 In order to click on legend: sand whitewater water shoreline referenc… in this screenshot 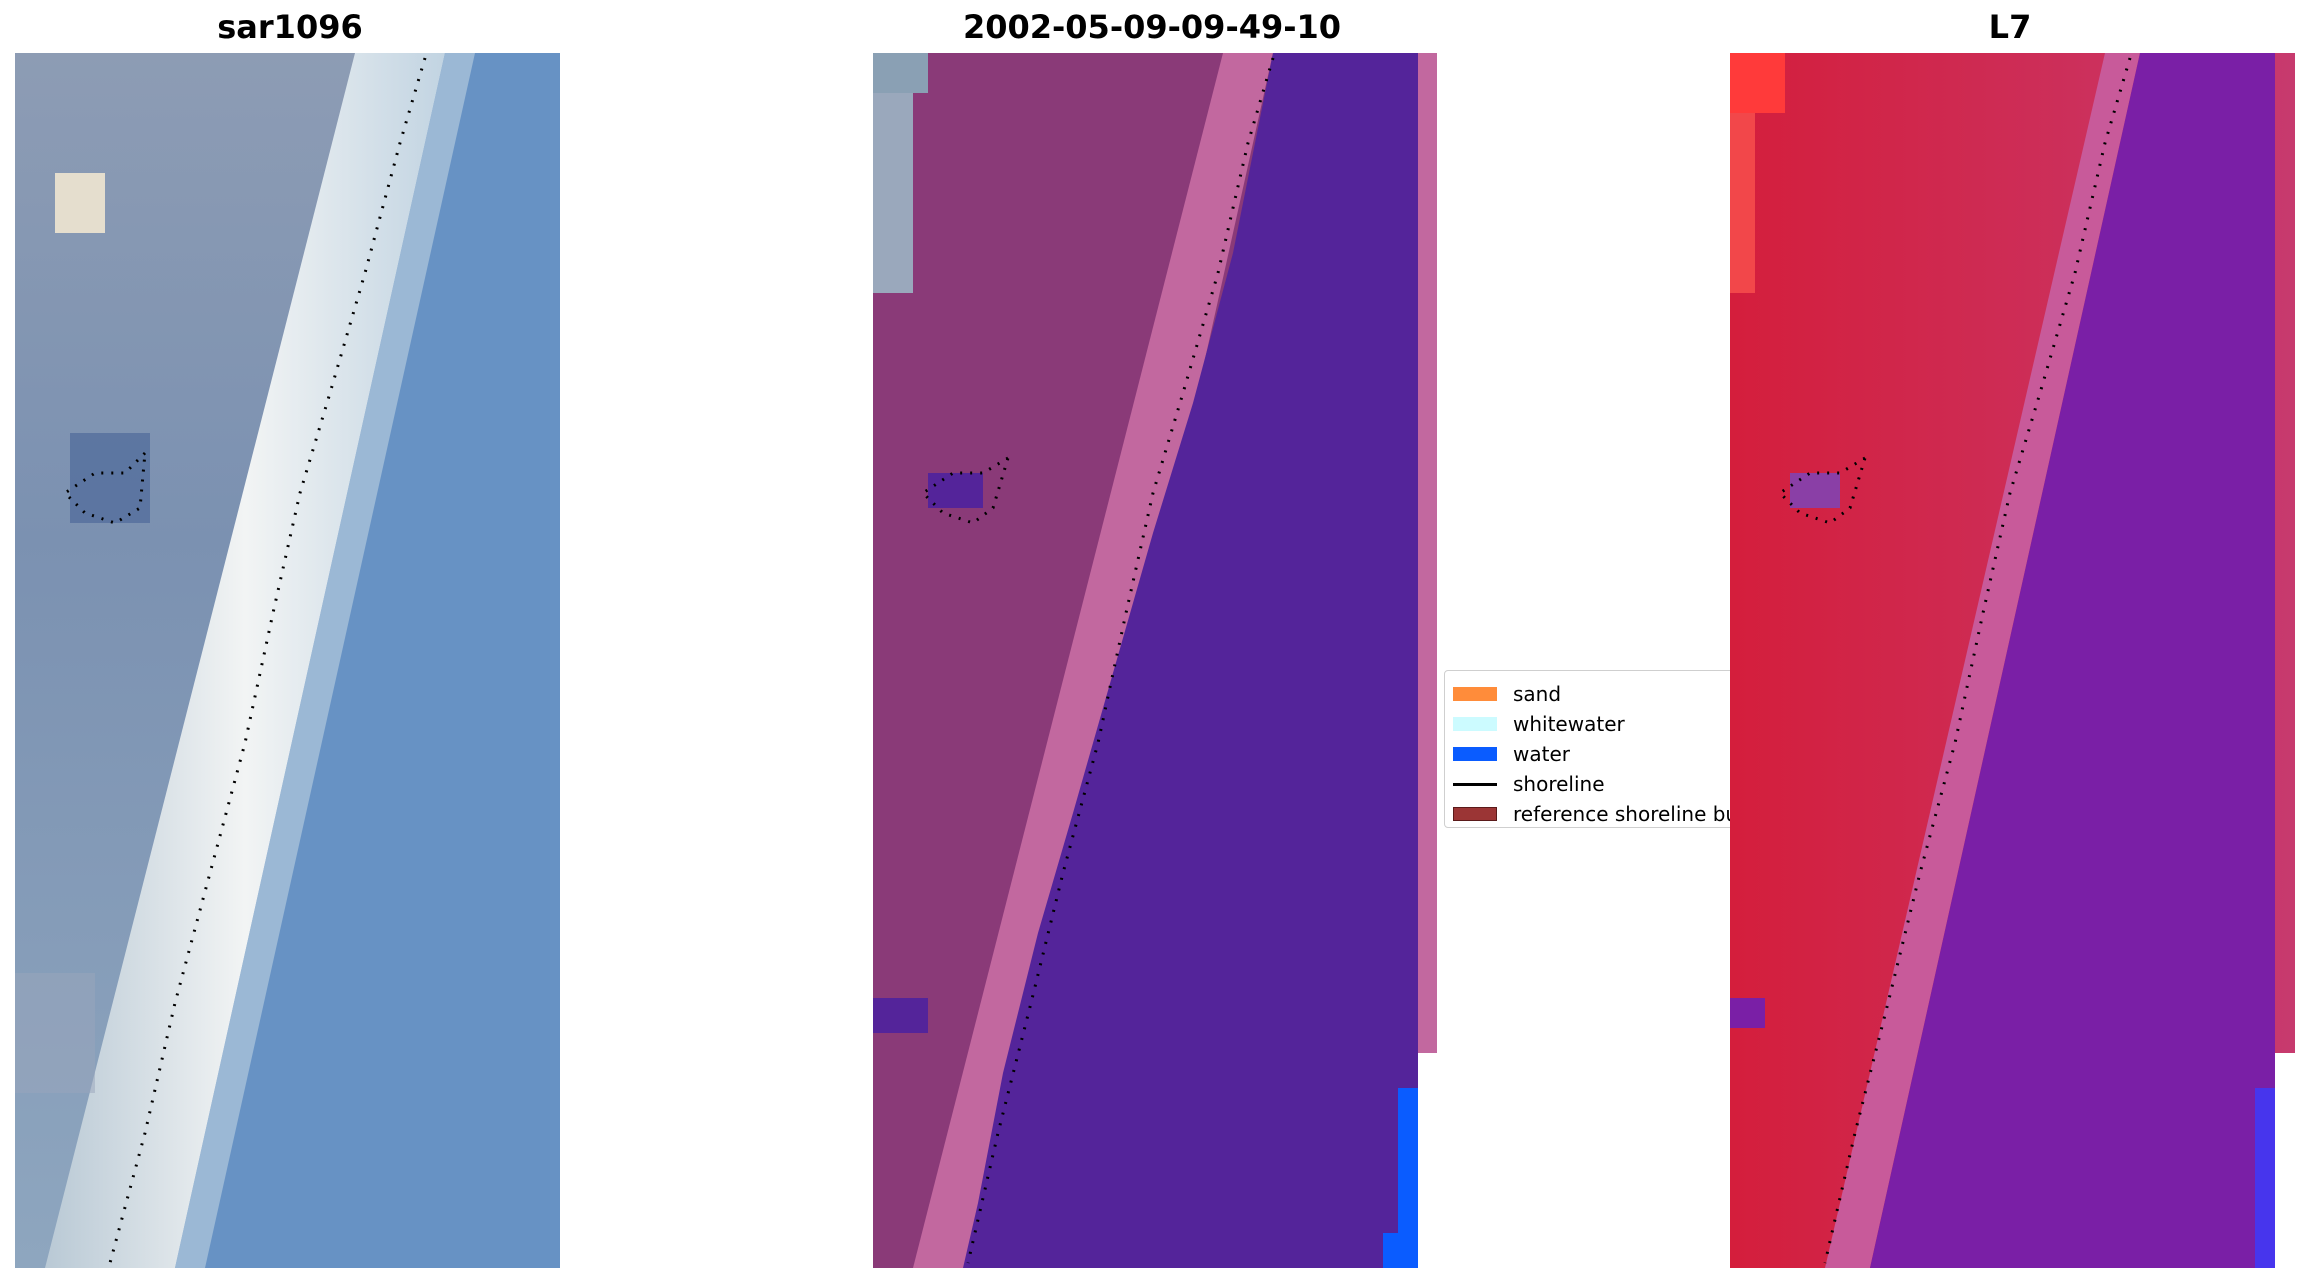, I will do `click(1608, 749)`.